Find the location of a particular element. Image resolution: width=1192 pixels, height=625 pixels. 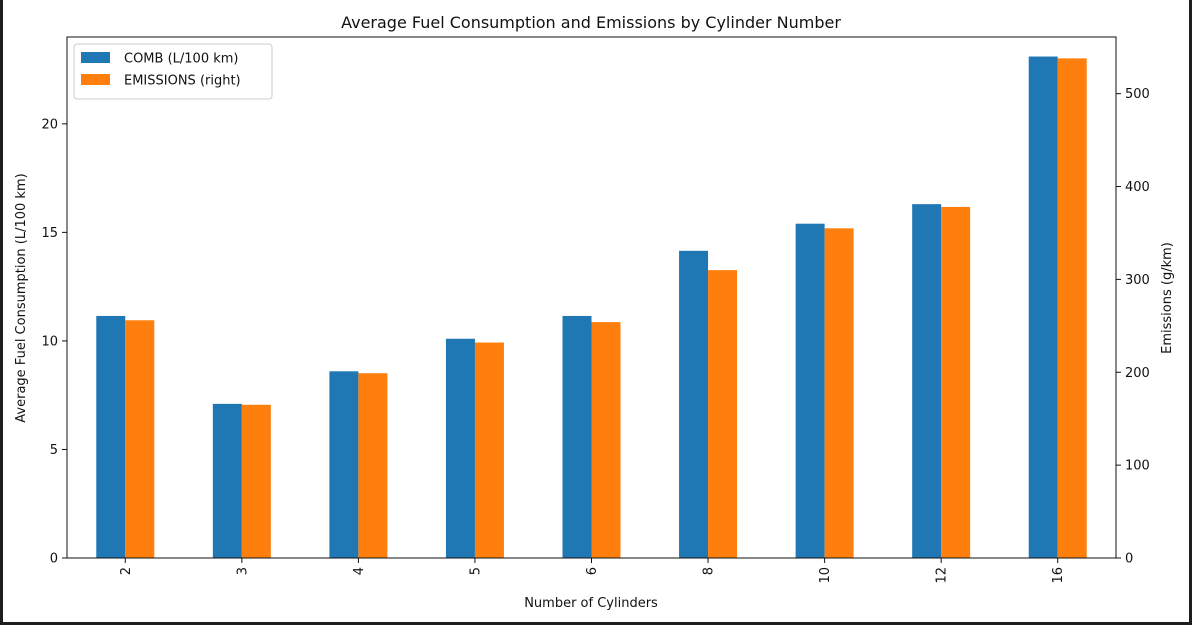

x-tick-label: 6 is located at coordinates (592, 571).